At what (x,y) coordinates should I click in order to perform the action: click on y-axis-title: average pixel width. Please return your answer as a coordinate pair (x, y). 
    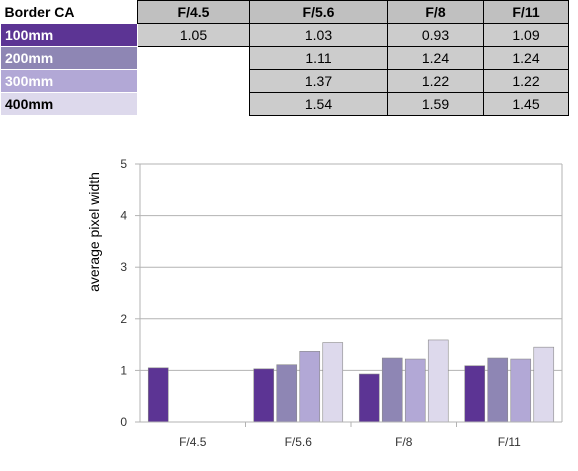
    Looking at the image, I should click on (94, 232).